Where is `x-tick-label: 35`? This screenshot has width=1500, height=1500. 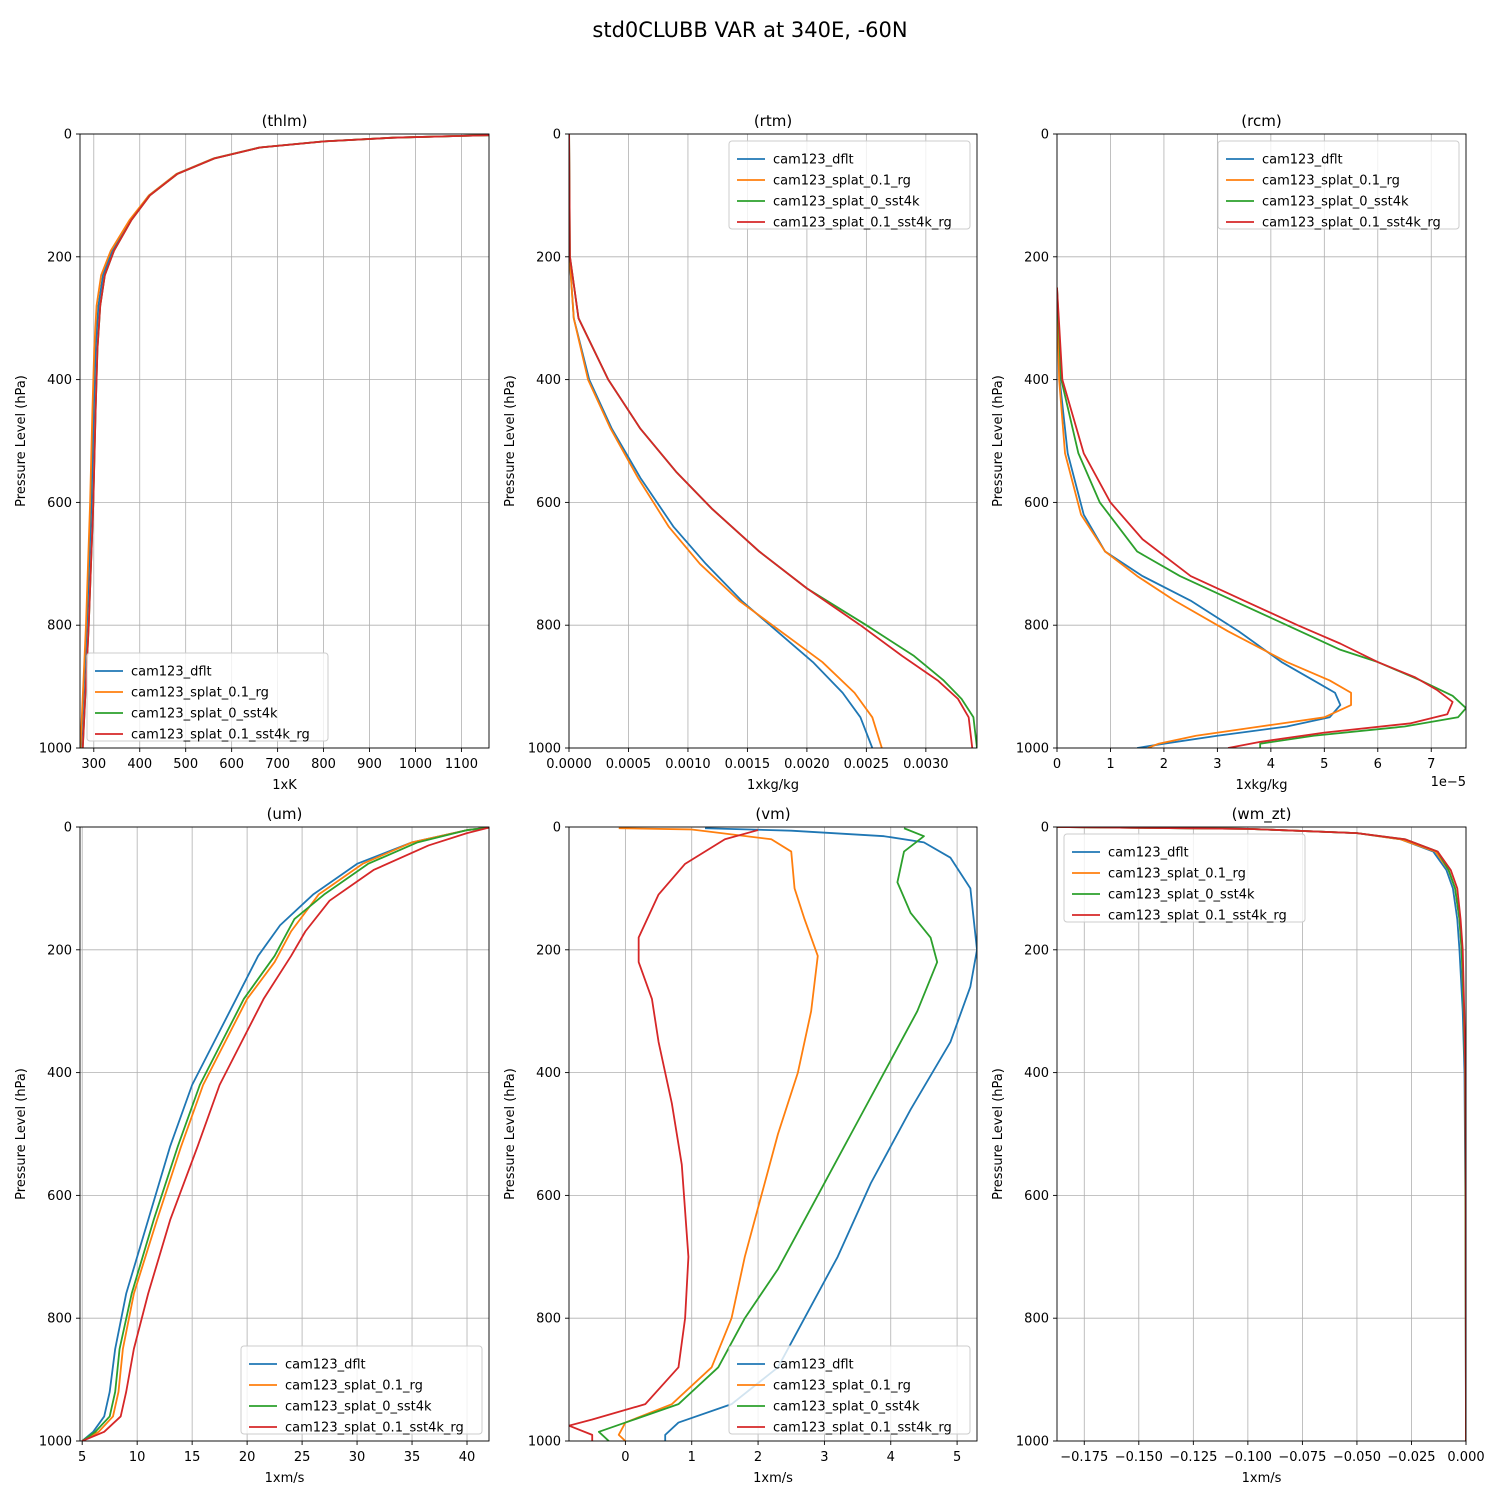
x-tick-label: 35 is located at coordinates (412, 1457).